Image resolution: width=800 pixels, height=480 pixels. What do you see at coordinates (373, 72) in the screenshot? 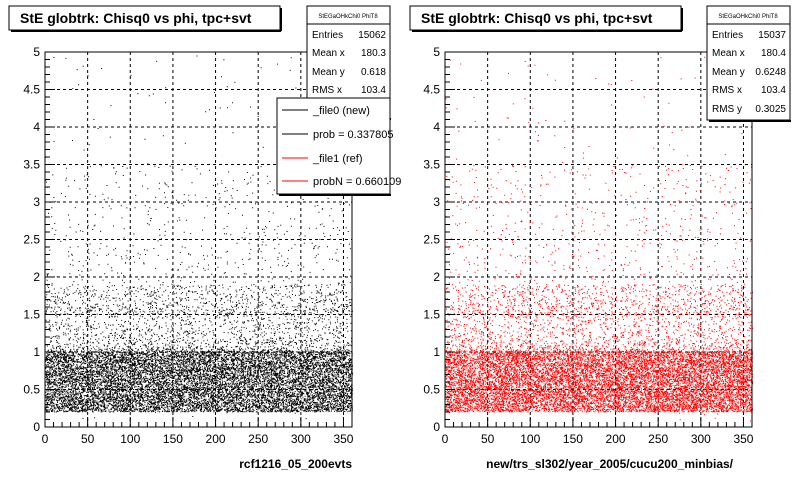
I see `left-stat-value-2: 0.618` at bounding box center [373, 72].